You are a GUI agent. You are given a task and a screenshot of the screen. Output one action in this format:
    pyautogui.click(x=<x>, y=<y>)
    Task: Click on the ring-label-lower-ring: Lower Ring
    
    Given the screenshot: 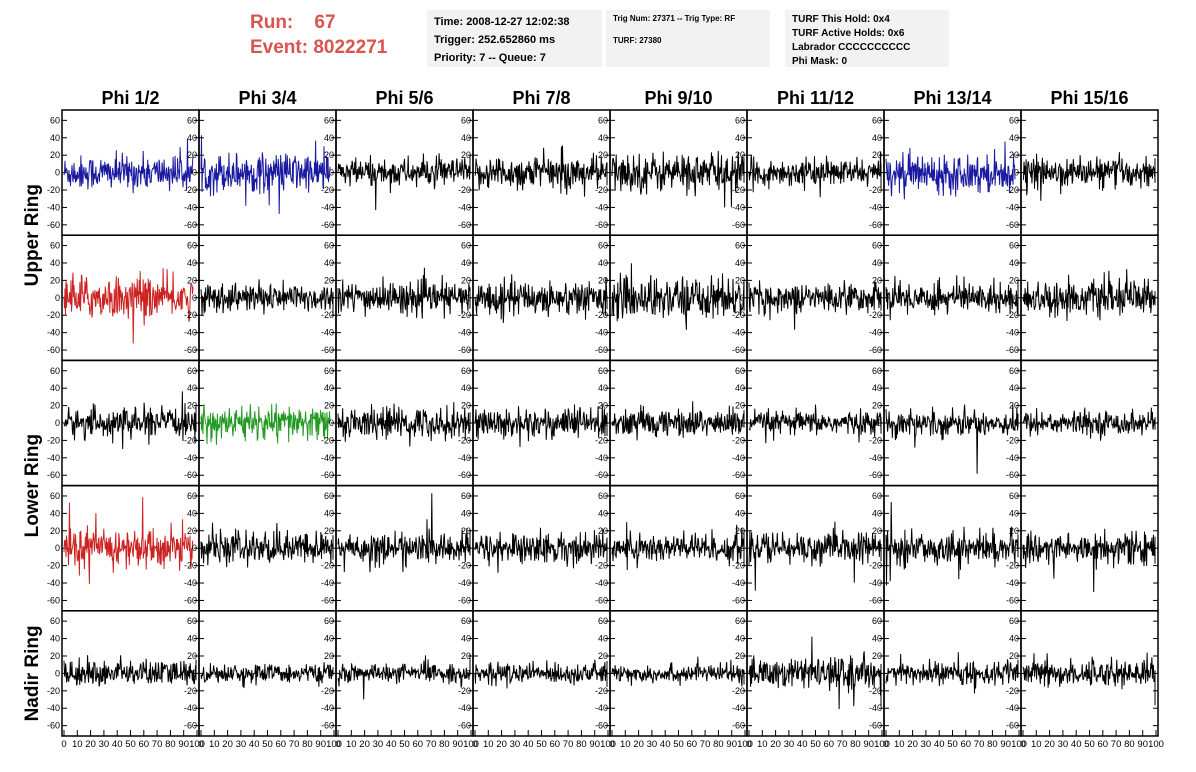 What is the action you would take?
    pyautogui.click(x=32, y=485)
    